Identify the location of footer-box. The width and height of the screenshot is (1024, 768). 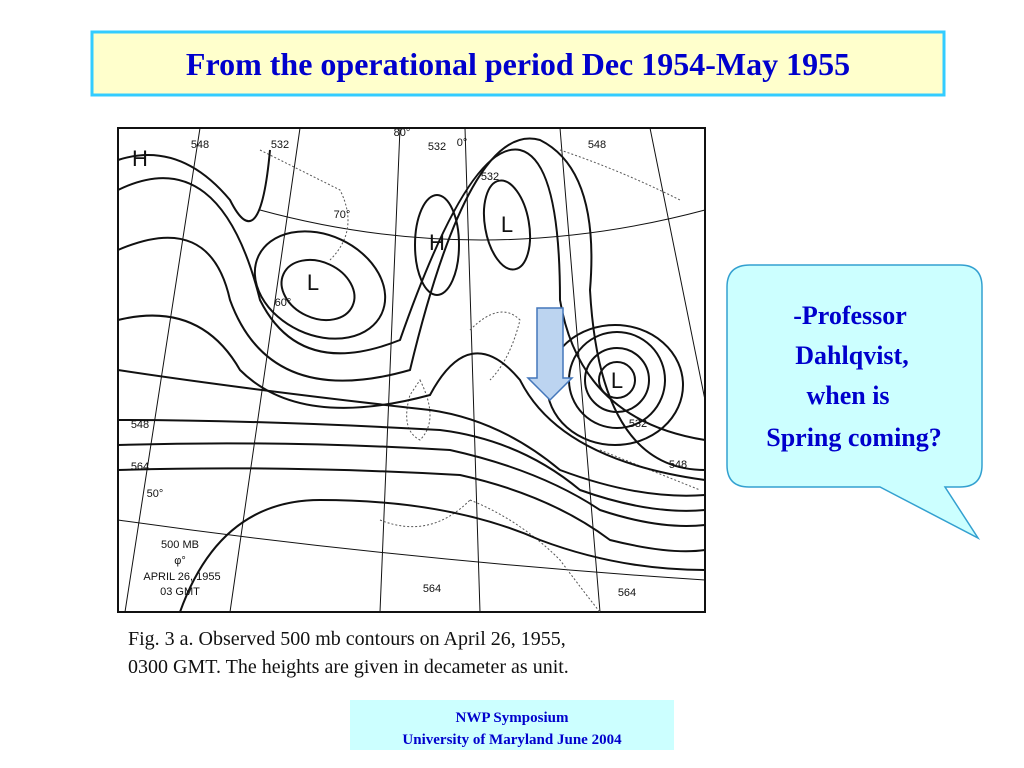
(512, 725).